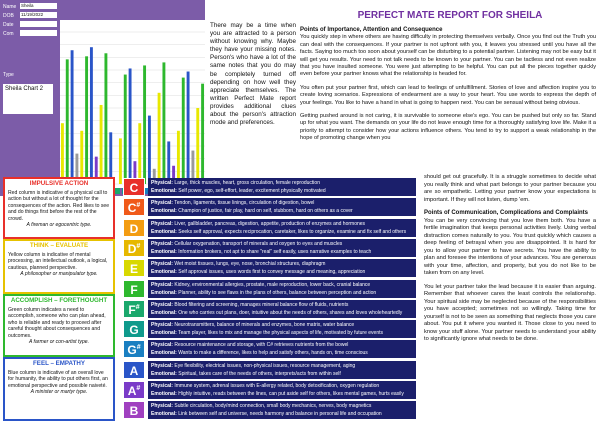 This screenshot has height=424, width=600. Describe the element at coordinates (38, 15) in the screenshot. I see `dob-field: 11/19/2022` at that location.